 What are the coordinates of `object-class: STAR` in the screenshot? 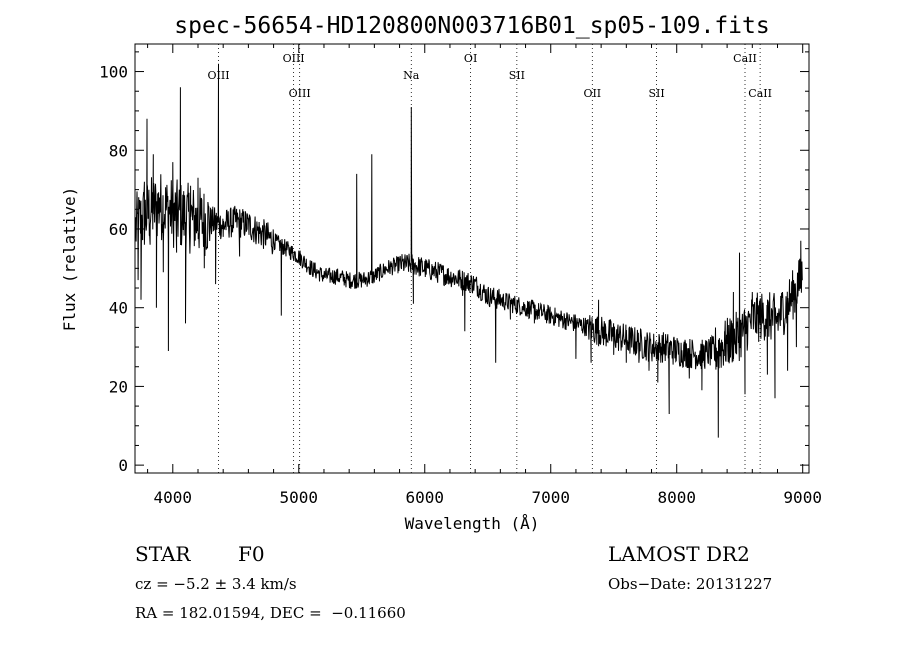 It's located at (163, 554).